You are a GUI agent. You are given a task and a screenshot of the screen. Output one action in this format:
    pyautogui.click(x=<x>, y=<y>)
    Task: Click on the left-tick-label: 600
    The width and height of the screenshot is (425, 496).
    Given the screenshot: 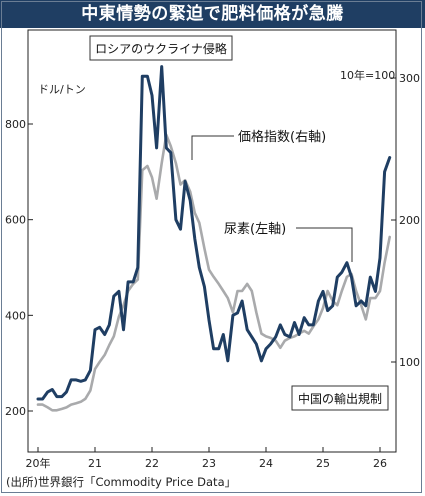 What is the action you would take?
    pyautogui.click(x=15, y=220)
    